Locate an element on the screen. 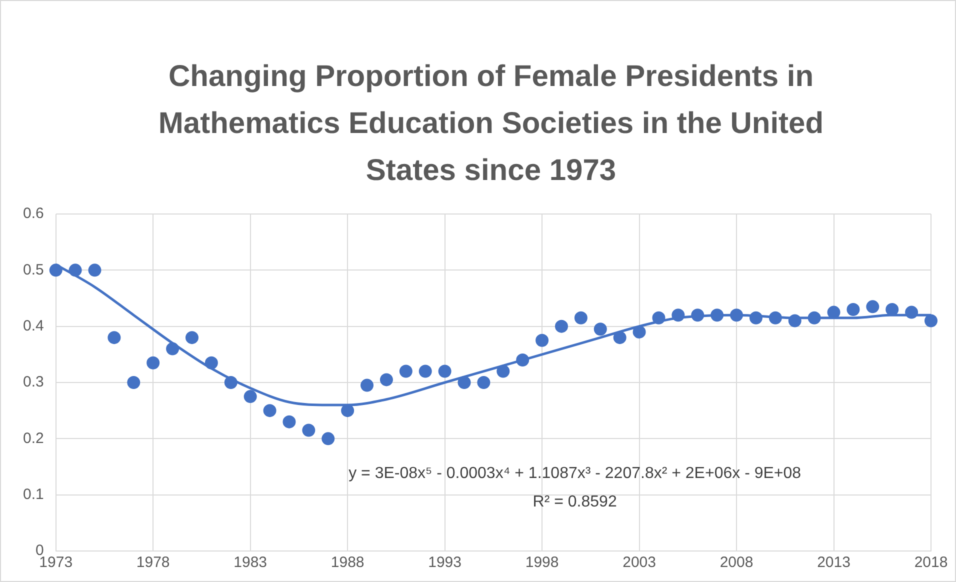 This screenshot has width=956, height=582. y-tick-label: 0.5 is located at coordinates (33, 269).